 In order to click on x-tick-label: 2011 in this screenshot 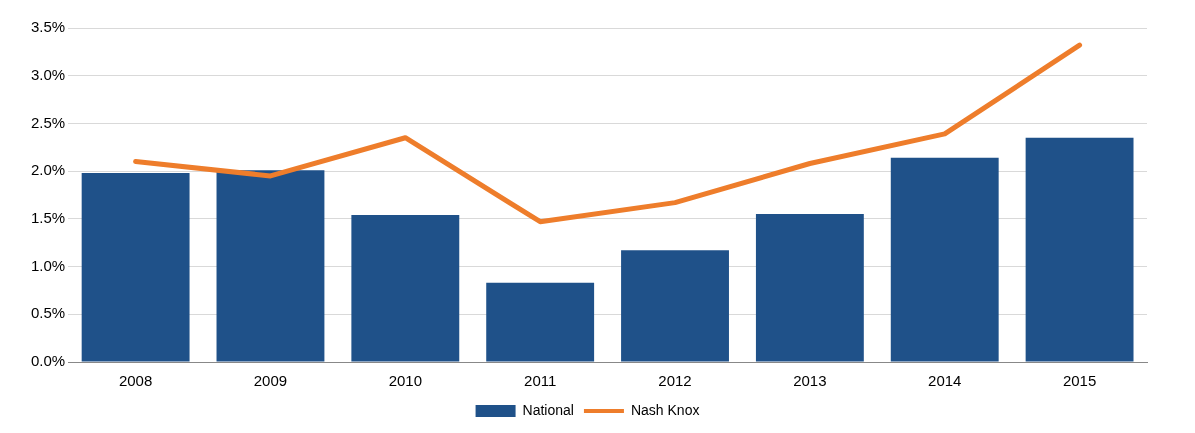, I will do `click(540, 381)`.